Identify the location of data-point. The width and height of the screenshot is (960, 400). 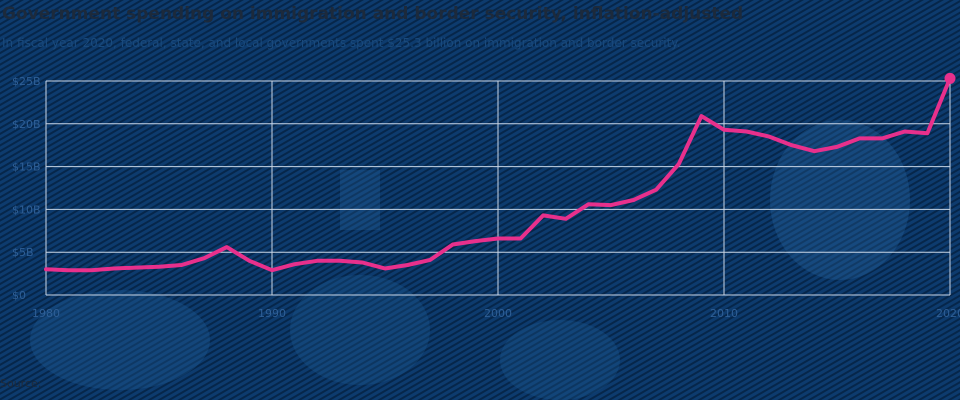
(950, 78).